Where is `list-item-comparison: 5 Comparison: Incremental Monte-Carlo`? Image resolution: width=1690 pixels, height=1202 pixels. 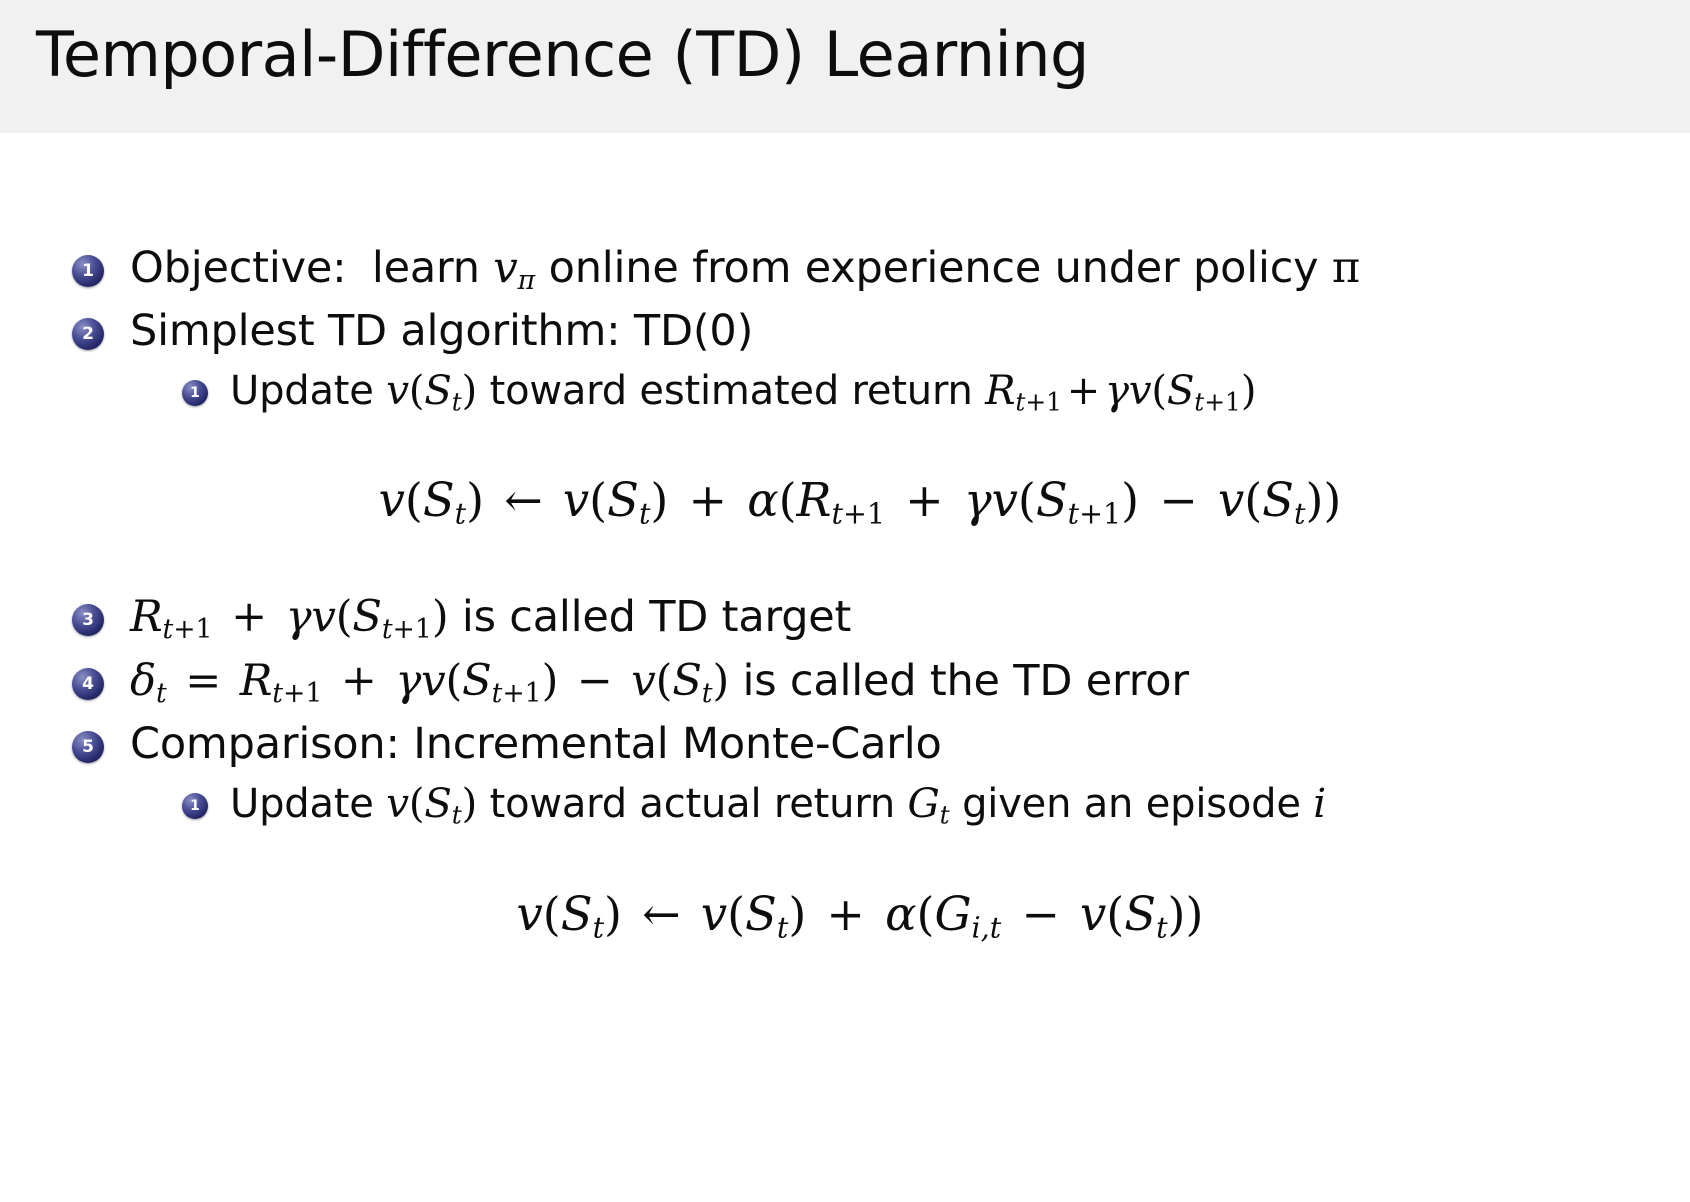
list-item-comparison: 5 Comparison: Incremental Monte-Carlo is located at coordinates (845, 744).